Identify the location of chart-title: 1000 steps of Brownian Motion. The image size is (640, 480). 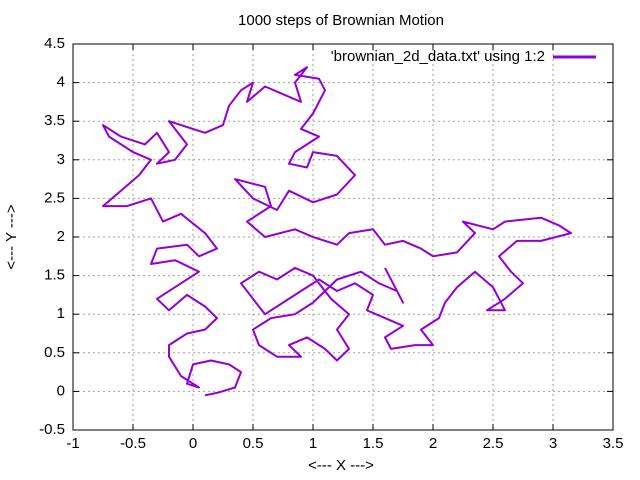
(341, 20).